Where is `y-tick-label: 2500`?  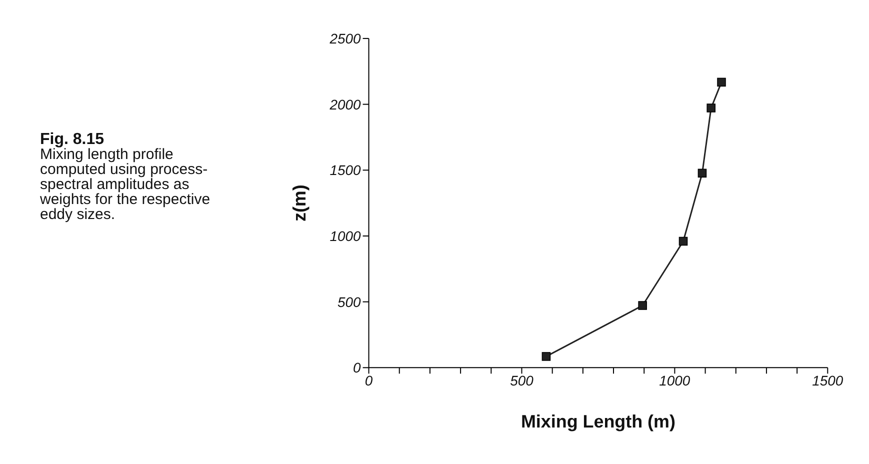
y-tick-label: 2500 is located at coordinates (345, 38).